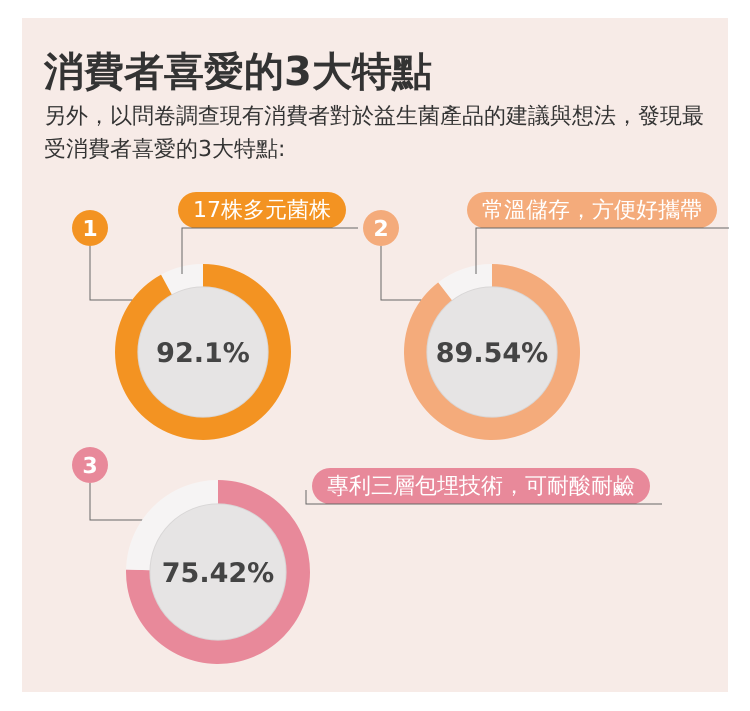 The height and width of the screenshot is (711, 750). What do you see at coordinates (481, 486) in the screenshot?
I see `text: 專利三層包埋技術，可耐酸耐鹼` at bounding box center [481, 486].